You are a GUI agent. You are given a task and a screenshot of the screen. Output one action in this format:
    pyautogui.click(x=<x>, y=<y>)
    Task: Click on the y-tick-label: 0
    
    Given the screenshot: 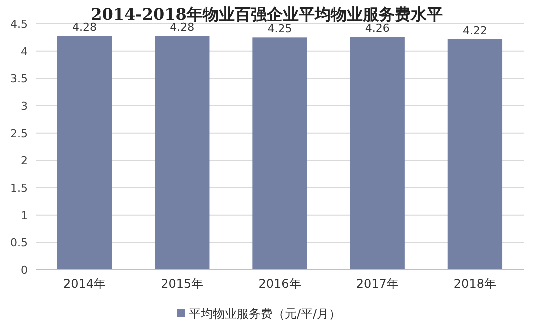 What is the action you would take?
    pyautogui.click(x=24, y=270)
    